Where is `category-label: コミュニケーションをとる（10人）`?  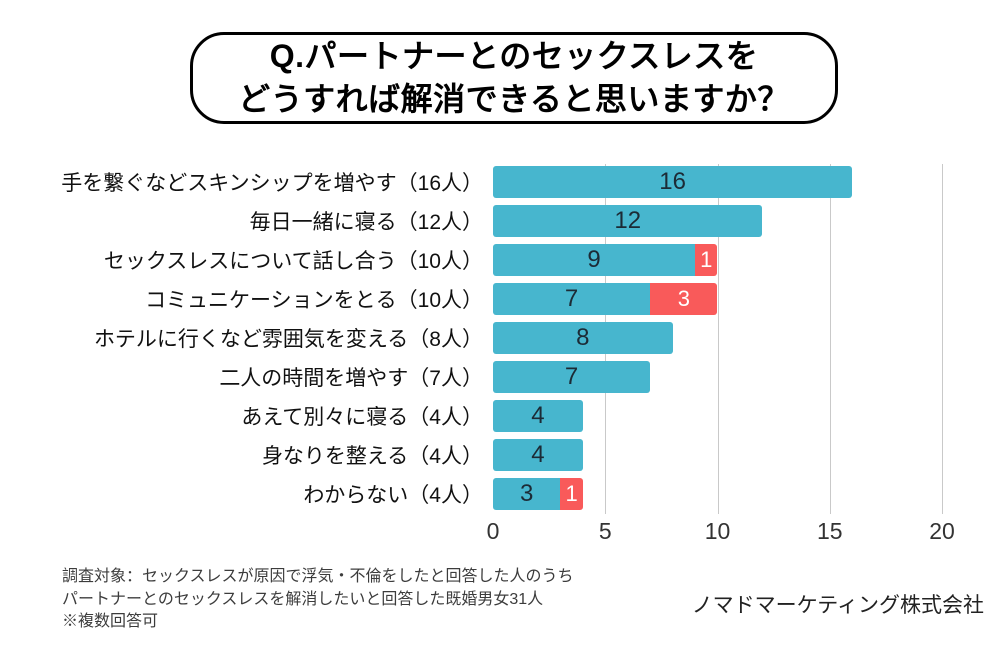
category-label: コミュニケーションをとる（10人） is located at coordinates (314, 300).